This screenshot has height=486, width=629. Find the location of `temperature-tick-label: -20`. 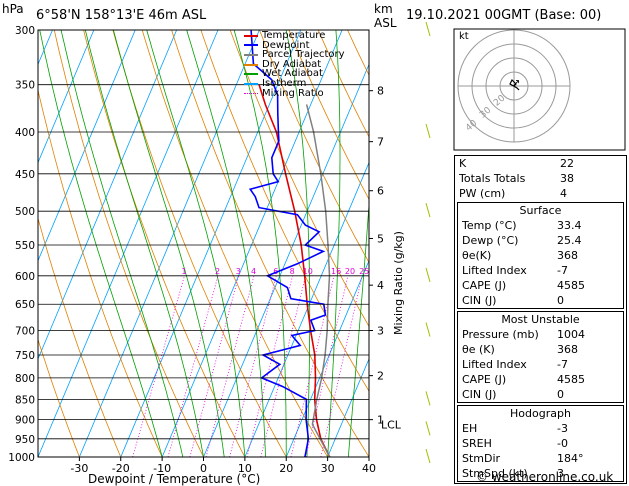

temperature-tick-label: -20 is located at coordinates (121, 468).